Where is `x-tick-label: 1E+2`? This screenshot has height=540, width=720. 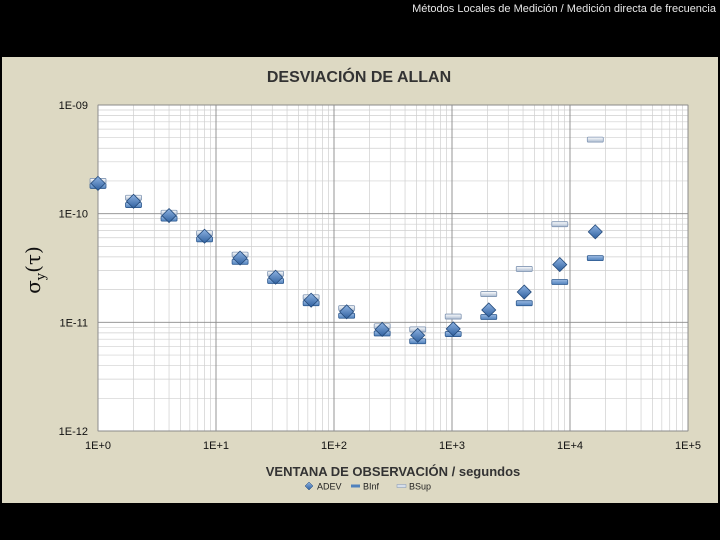 x-tick-label: 1E+2 is located at coordinates (334, 446).